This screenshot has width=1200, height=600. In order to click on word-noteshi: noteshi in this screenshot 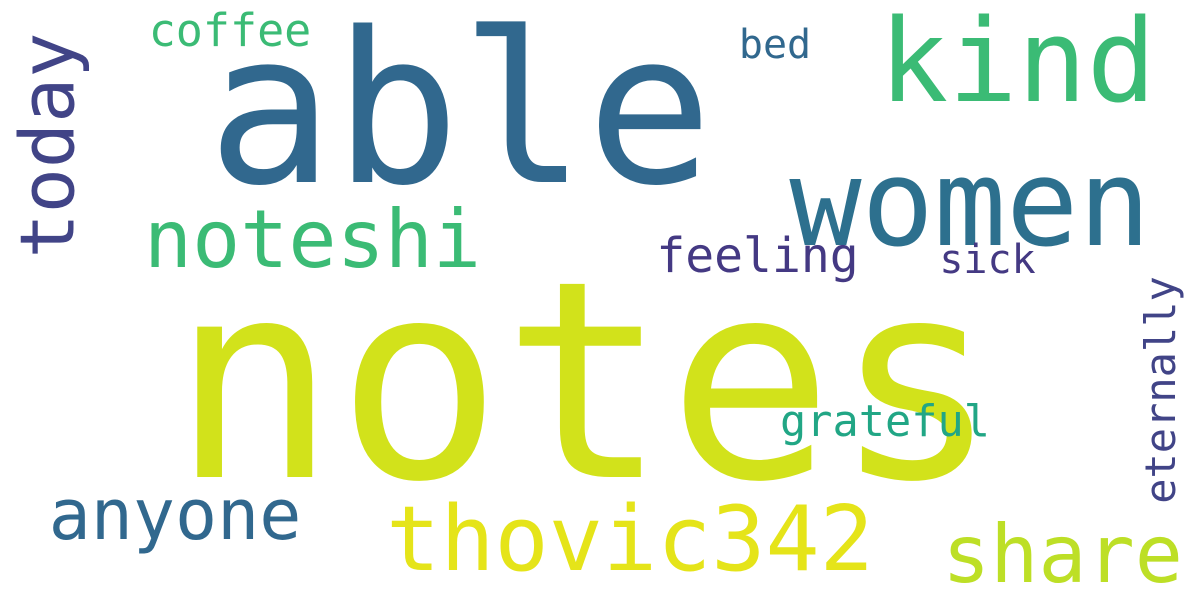, I will do `click(312, 239)`.